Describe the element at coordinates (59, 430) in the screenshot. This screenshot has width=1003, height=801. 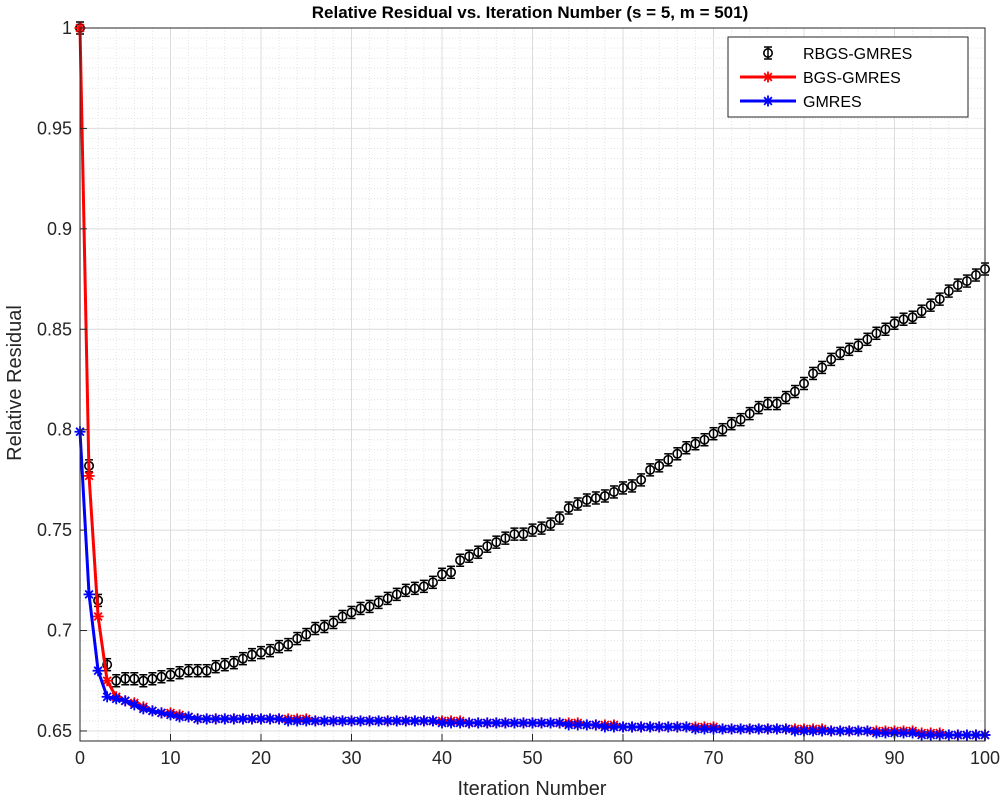
I see `y-tick-label: 0.8` at that location.